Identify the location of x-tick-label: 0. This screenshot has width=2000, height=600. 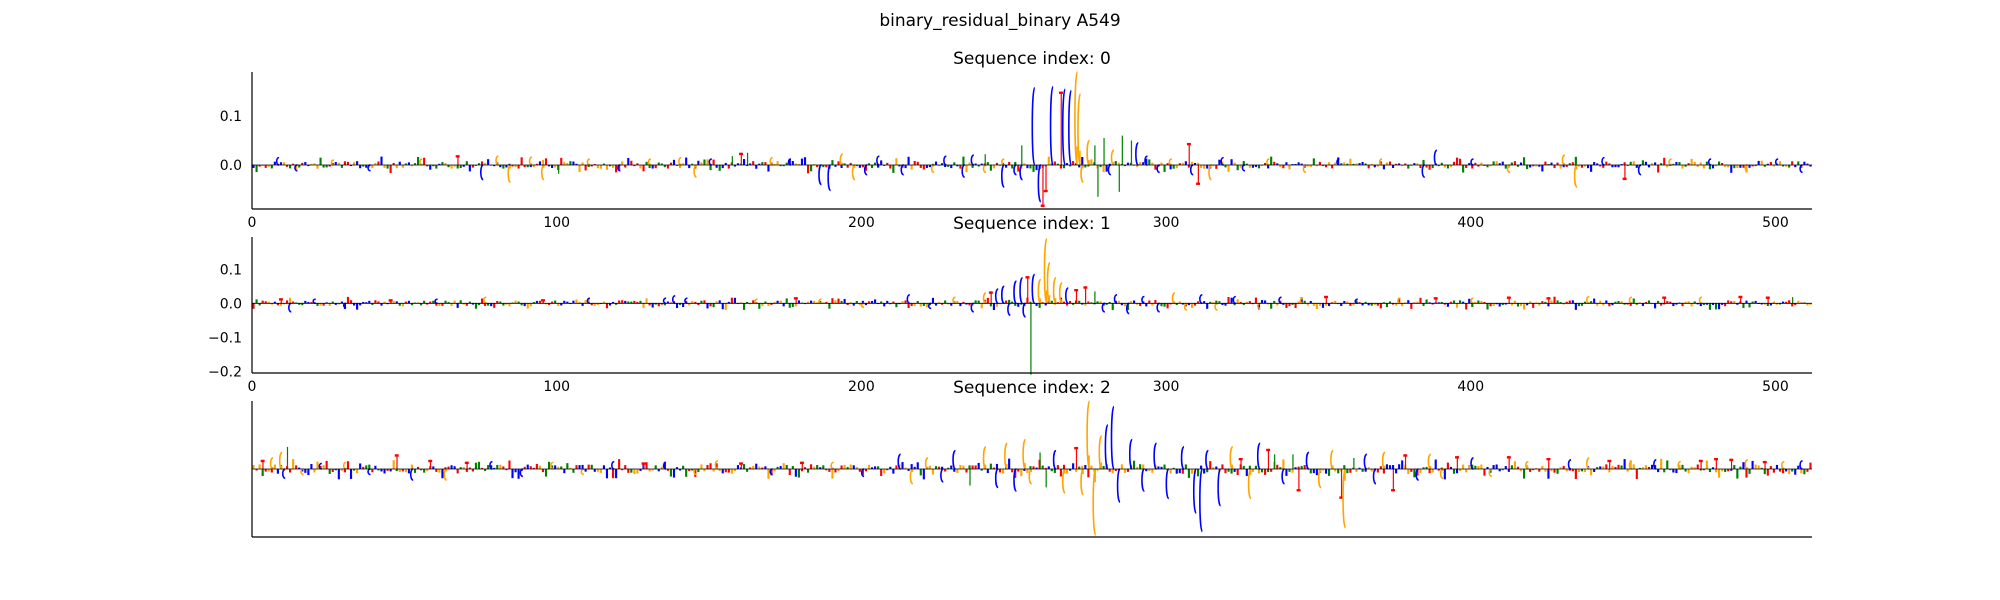
(252, 387).